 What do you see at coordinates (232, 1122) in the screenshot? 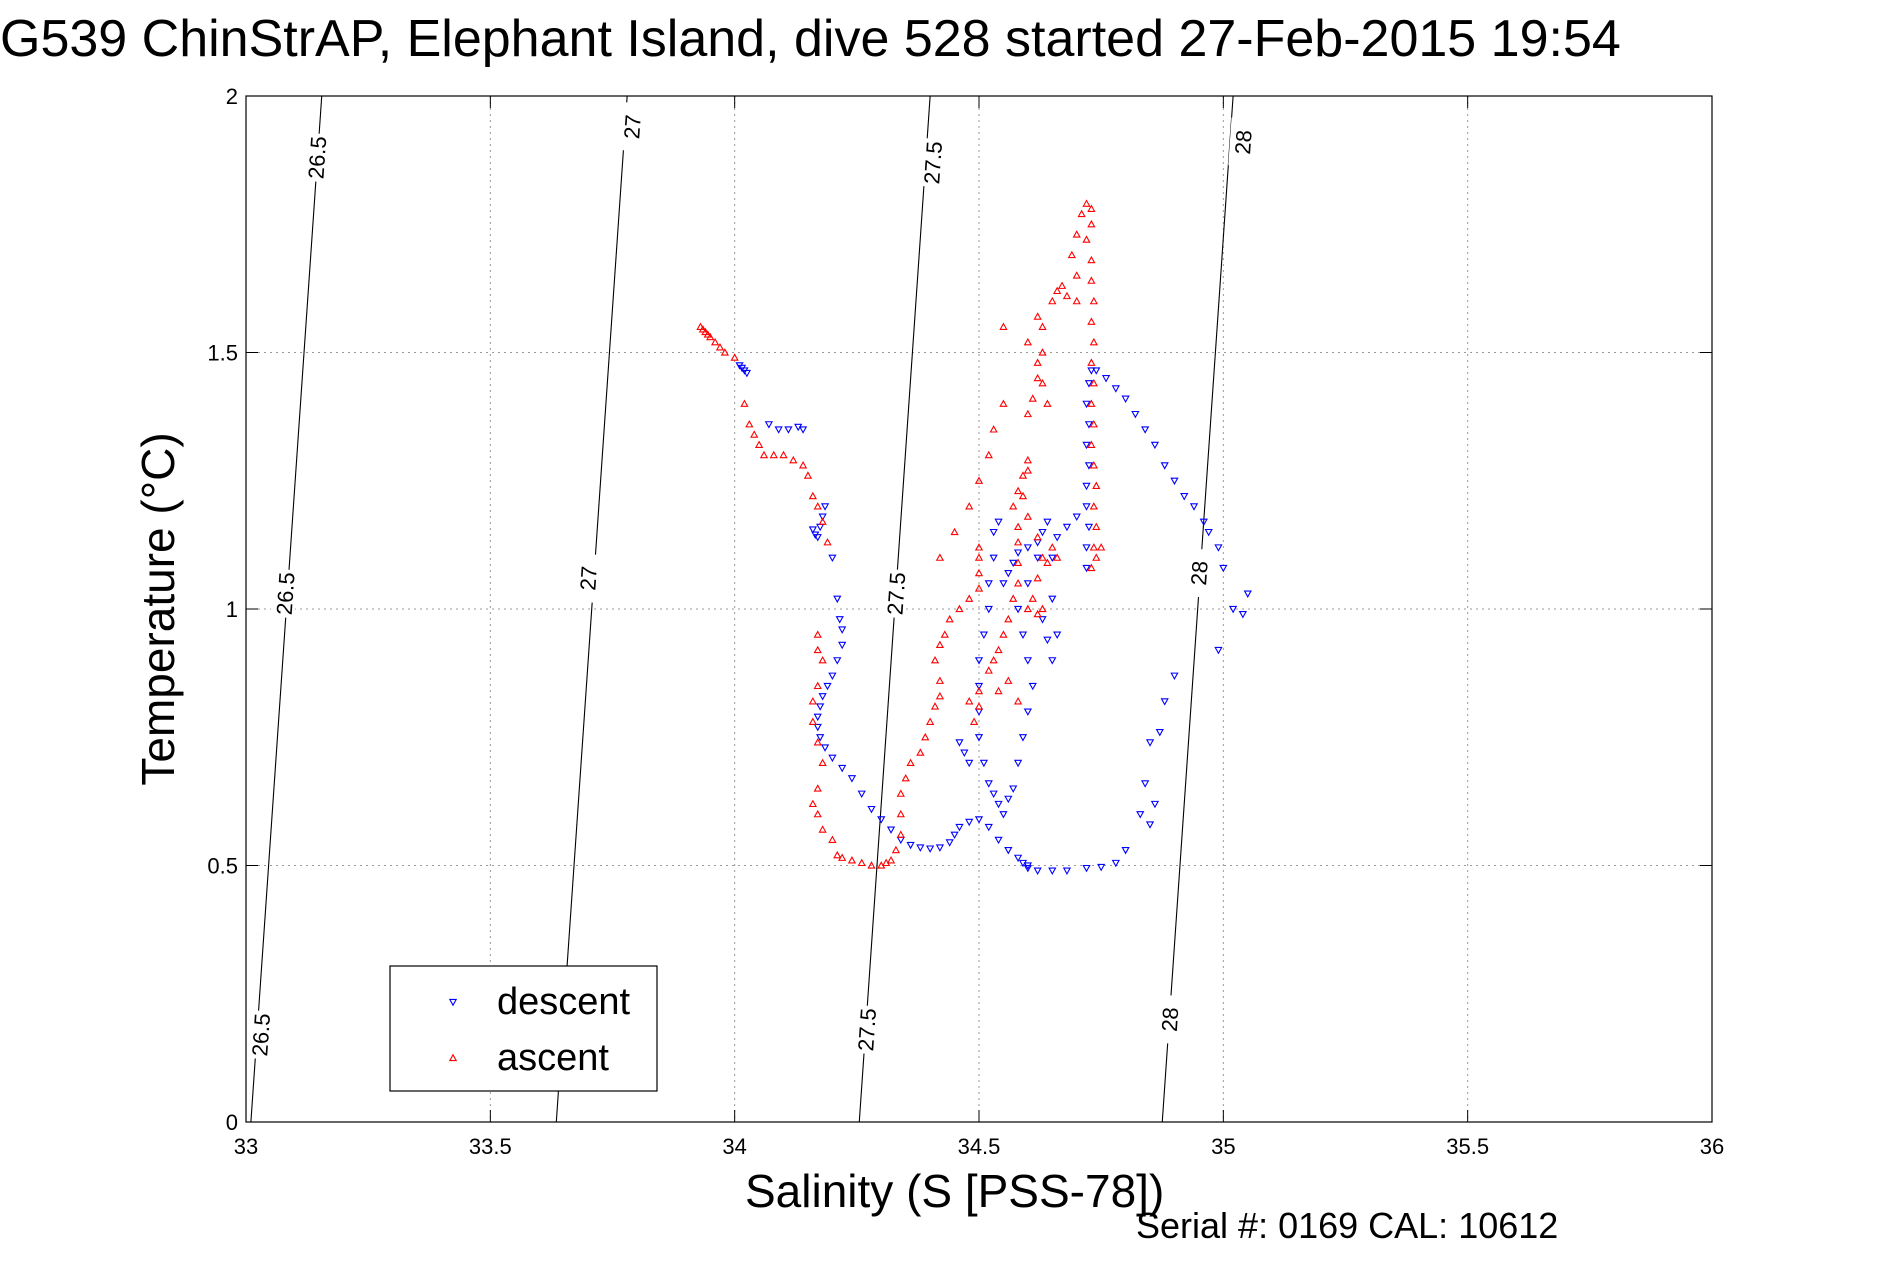
I see `y-tick-label: 0` at bounding box center [232, 1122].